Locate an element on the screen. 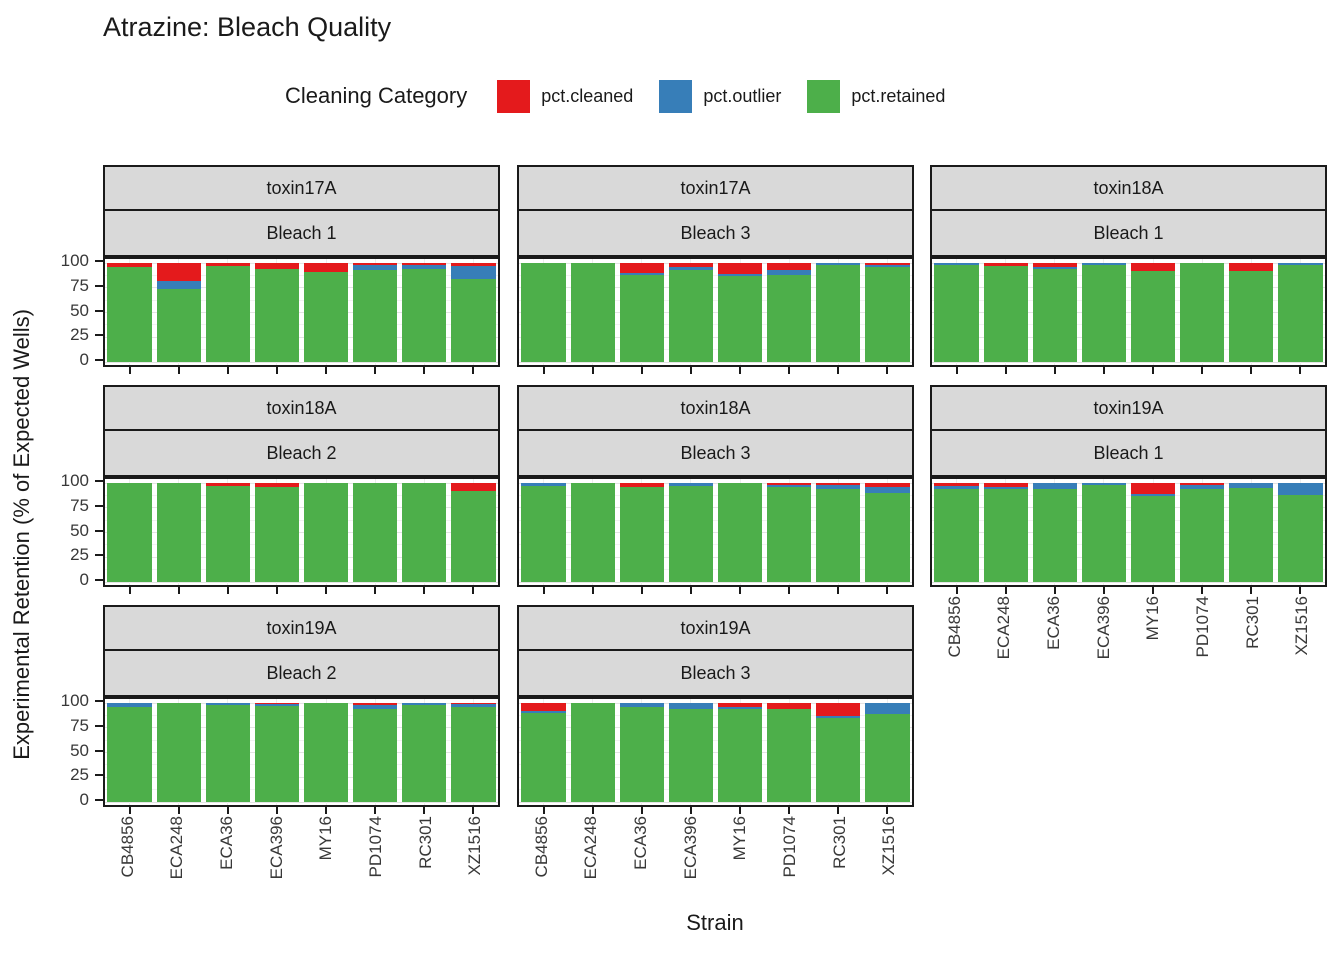  legend-item-retained: pct.retained is located at coordinates (876, 96).